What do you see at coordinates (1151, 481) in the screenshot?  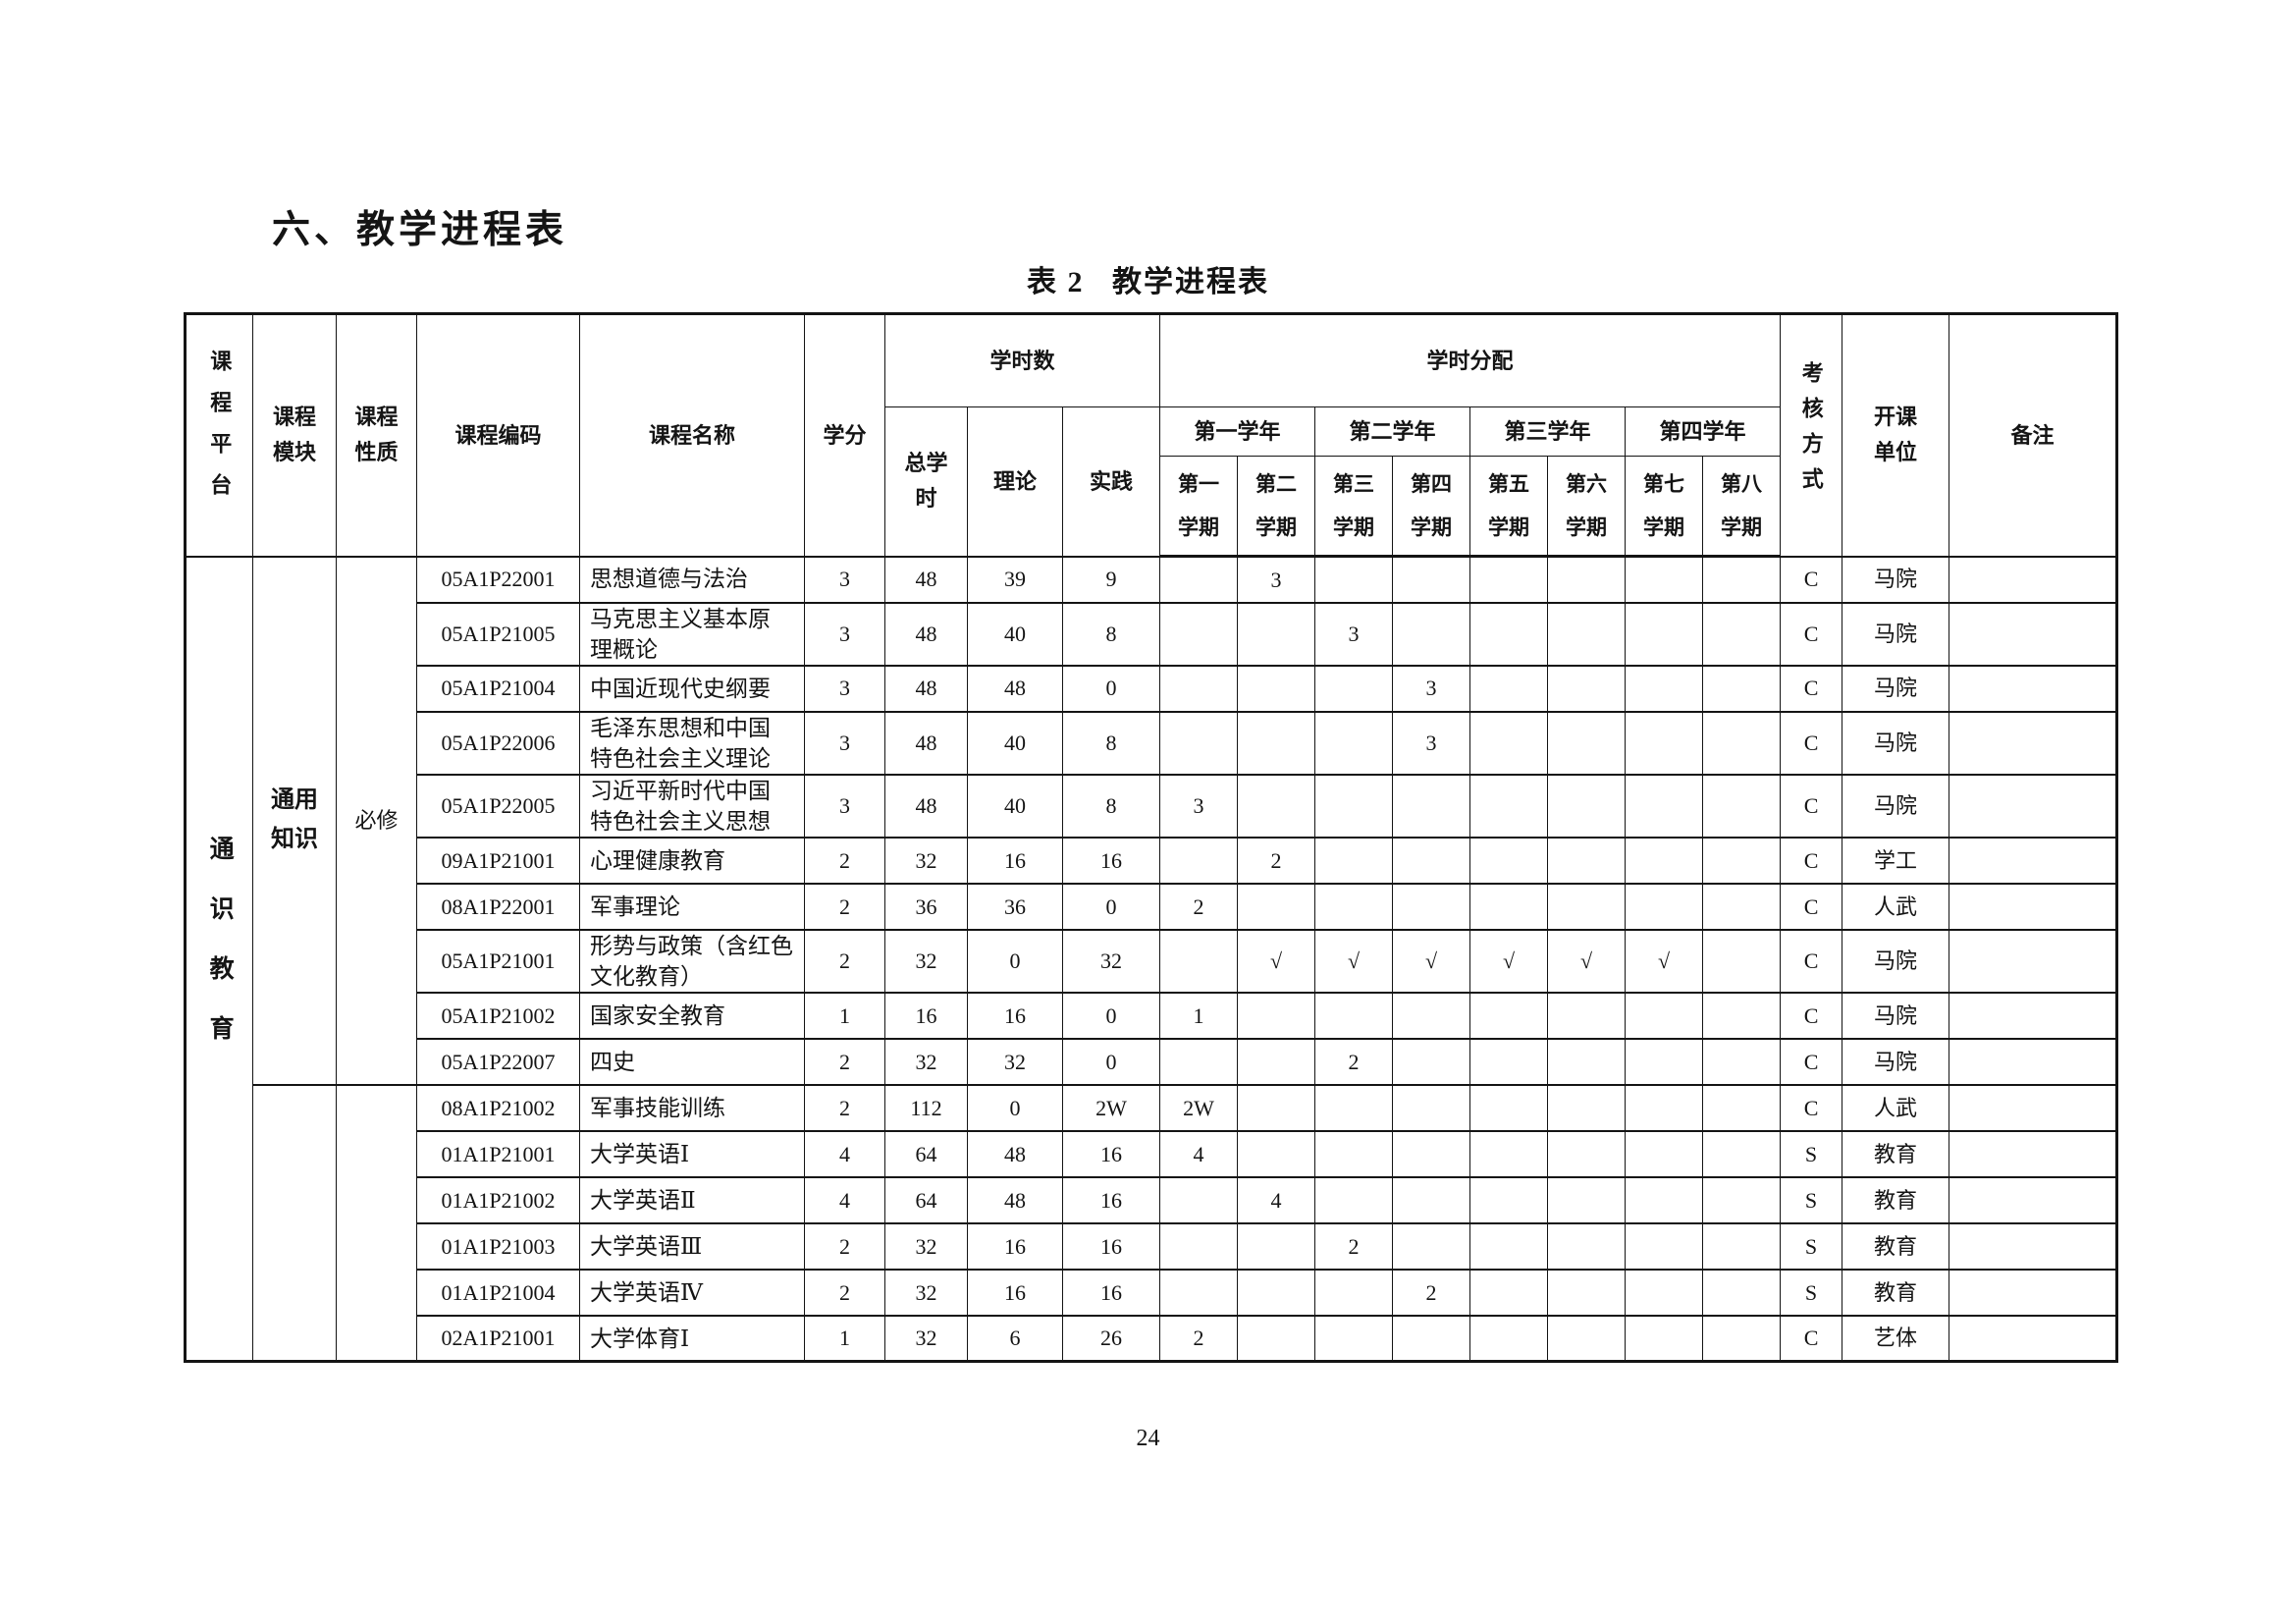 I see `header-row-2: 总学时 理论 实践 第一学年 第二学年 第三学年 第四学年` at bounding box center [1151, 481].